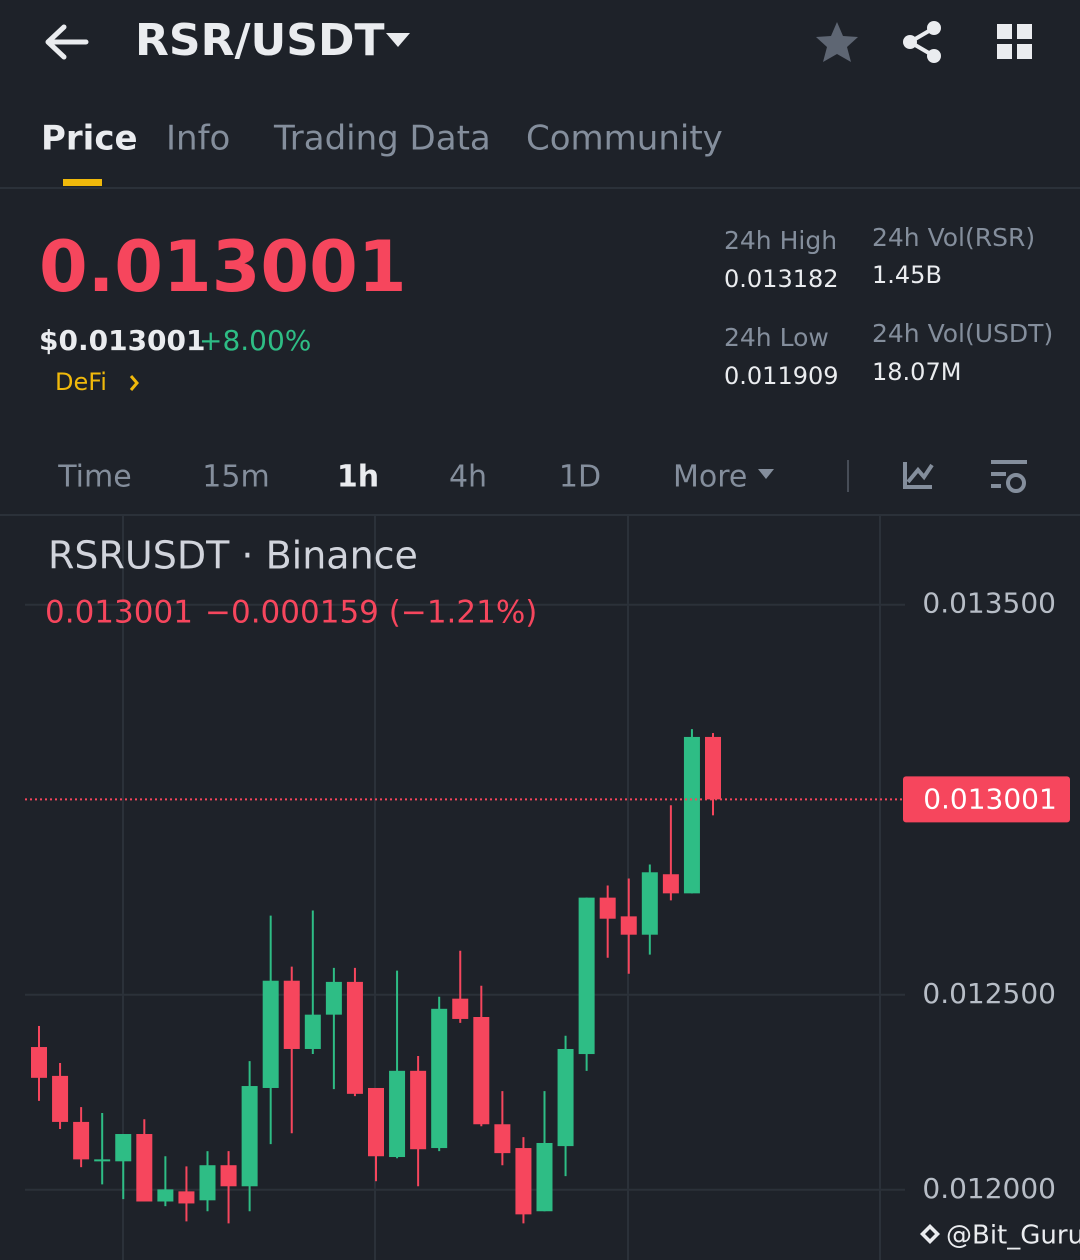 This screenshot has height=1260, width=1080. What do you see at coordinates (235, 477) in the screenshot?
I see `interval: 15m` at bounding box center [235, 477].